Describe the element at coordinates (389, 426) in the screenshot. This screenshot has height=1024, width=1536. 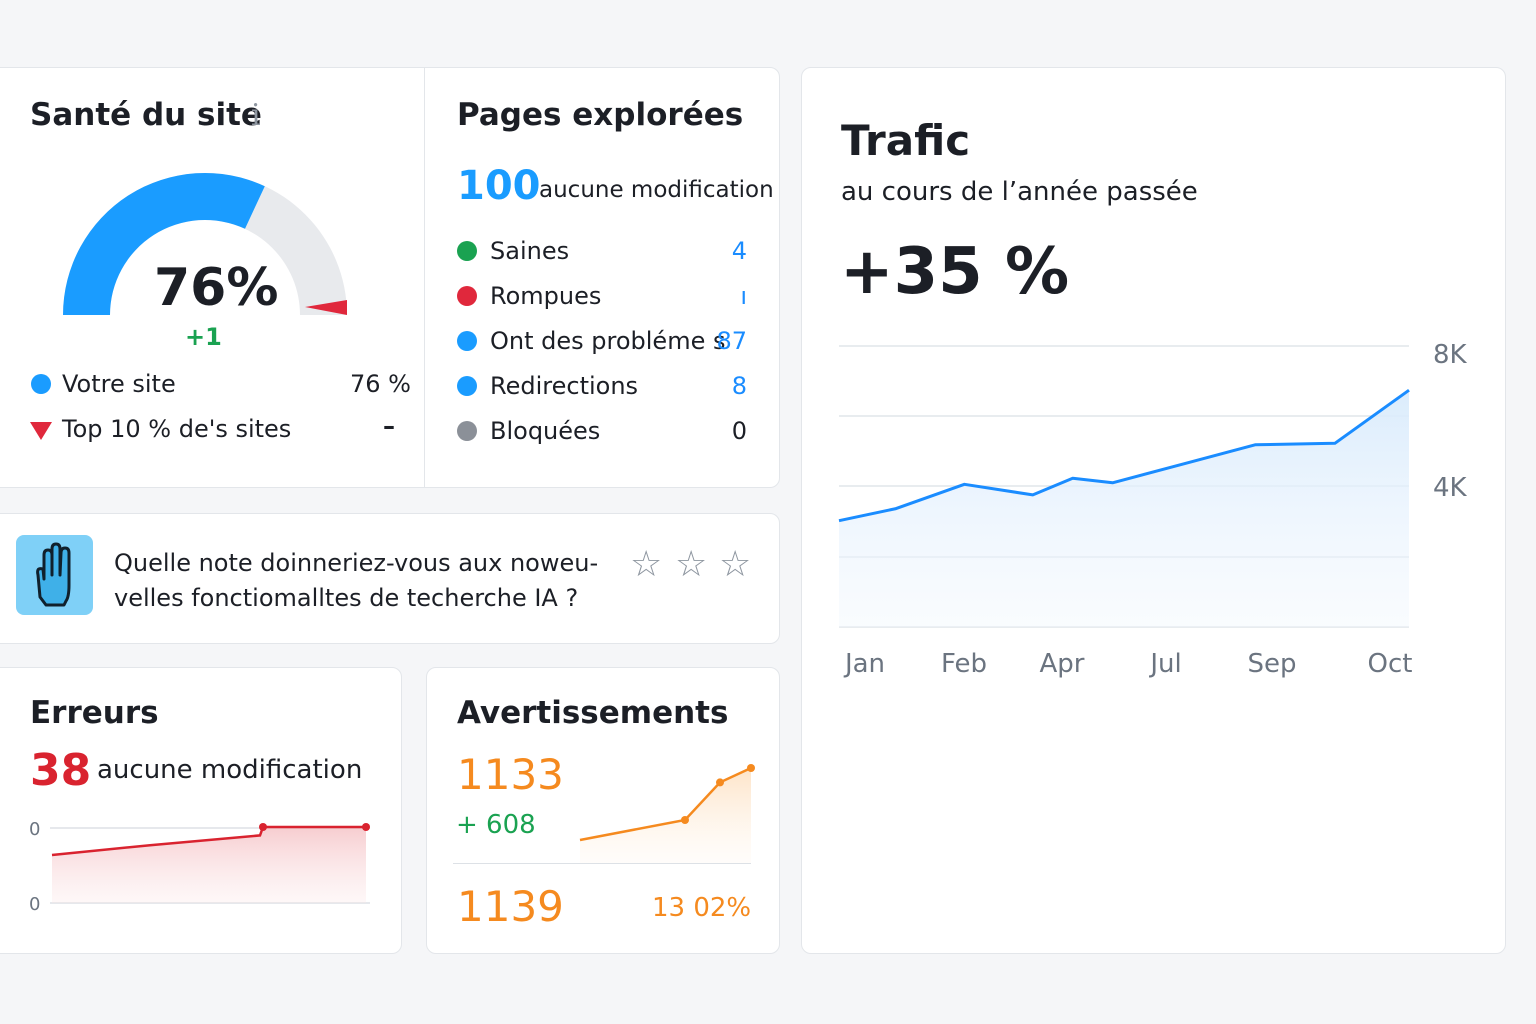
I see `legend-top10-value: –` at that location.